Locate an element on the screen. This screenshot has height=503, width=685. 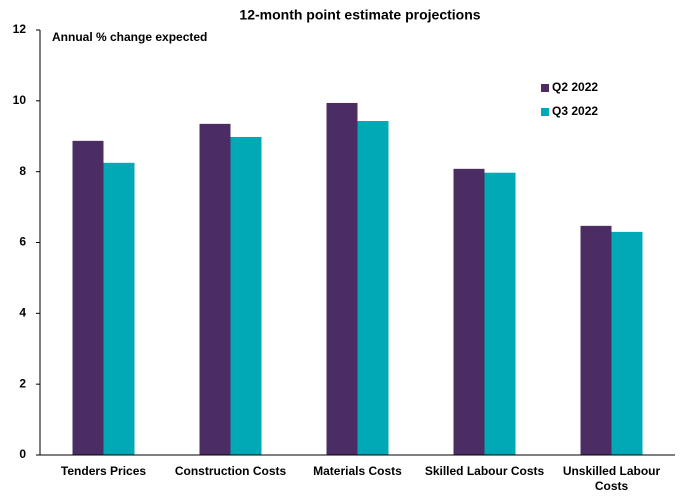
y-tick-label: 0 is located at coordinates (22, 454).